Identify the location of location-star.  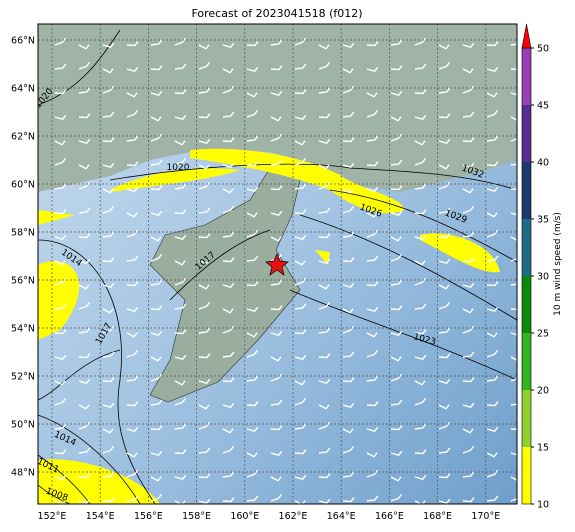
(277, 264).